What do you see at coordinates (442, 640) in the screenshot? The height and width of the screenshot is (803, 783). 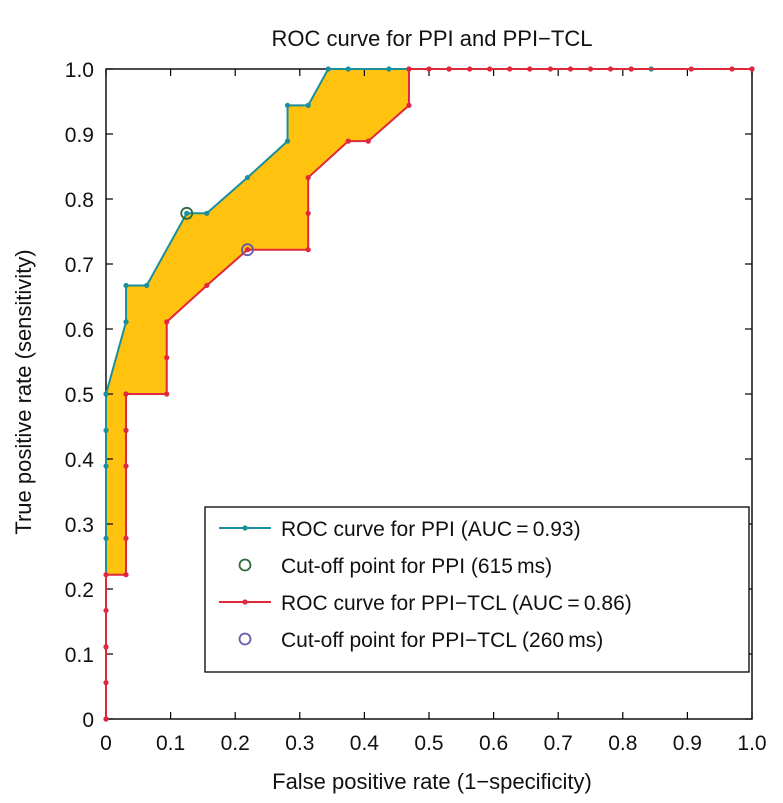 I see `legend-entry: Cut-off point for PPI−TCL (260 ms)` at bounding box center [442, 640].